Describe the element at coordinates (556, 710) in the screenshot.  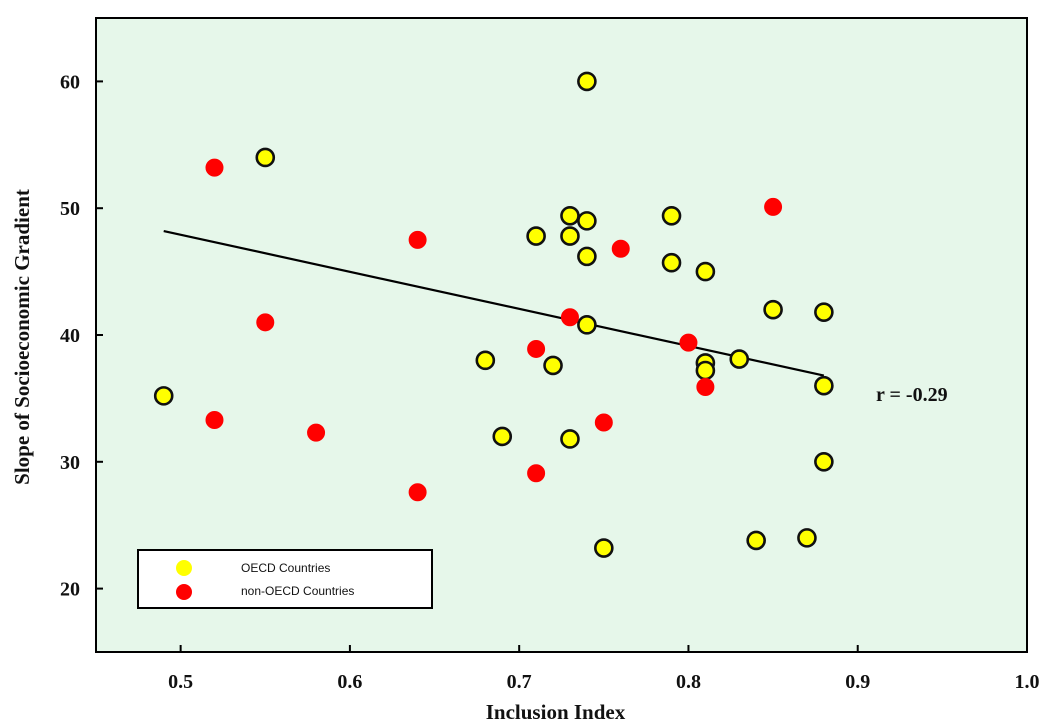
I see `x-axis-title: Inclusion Index` at that location.